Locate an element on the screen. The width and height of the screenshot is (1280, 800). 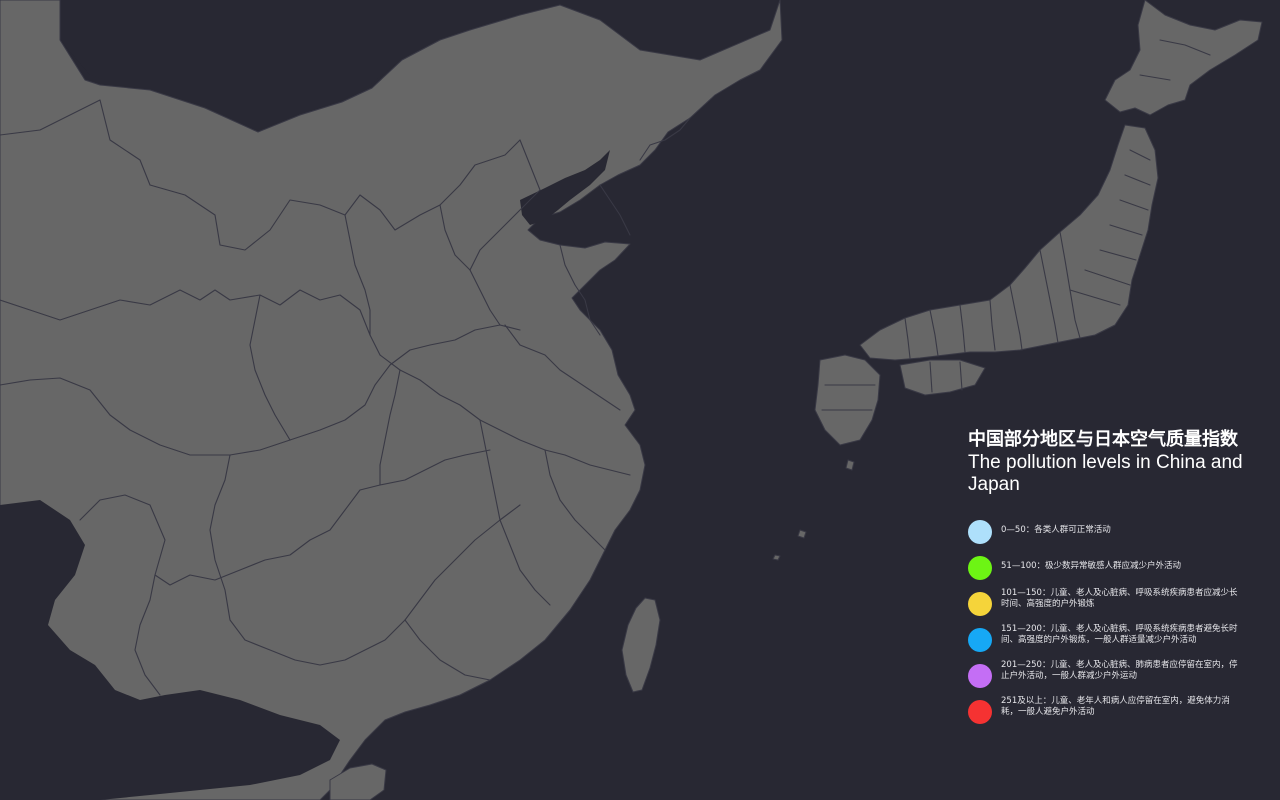
legend-label: 51—100：极少数异常敏感人群应减少户外活动 is located at coordinates (1091, 566).